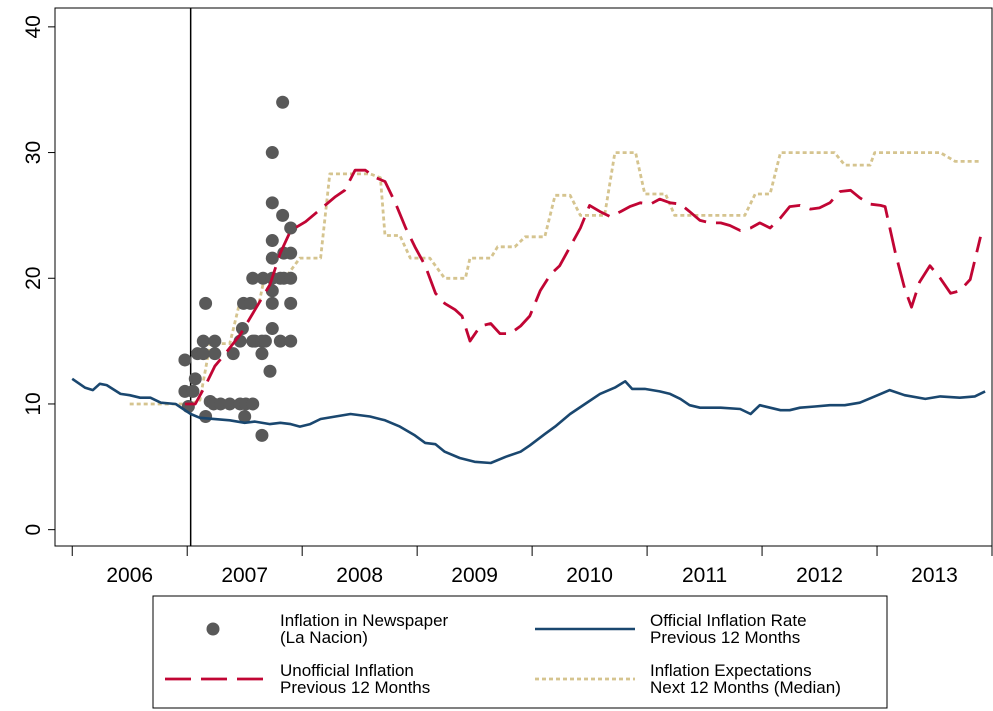 The width and height of the screenshot is (993, 711). Describe the element at coordinates (129, 575) in the screenshot. I see `x-tick-label: 2006` at that location.